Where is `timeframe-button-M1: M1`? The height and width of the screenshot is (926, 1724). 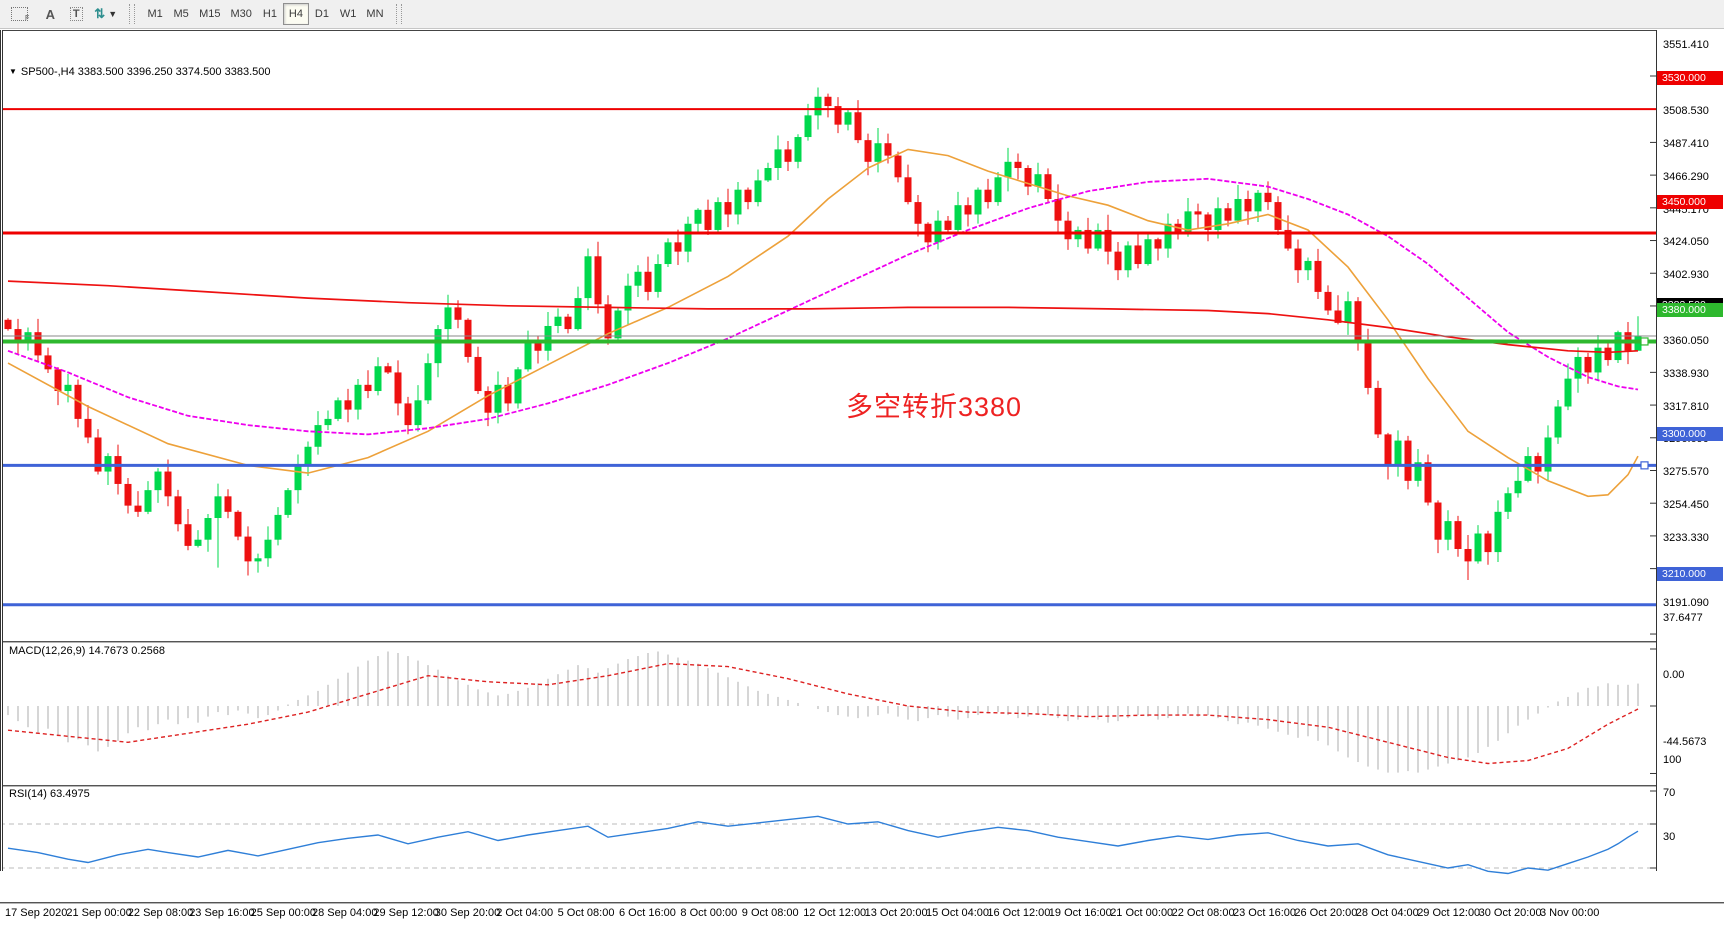 timeframe-button-M1: M1 is located at coordinates (155, 14).